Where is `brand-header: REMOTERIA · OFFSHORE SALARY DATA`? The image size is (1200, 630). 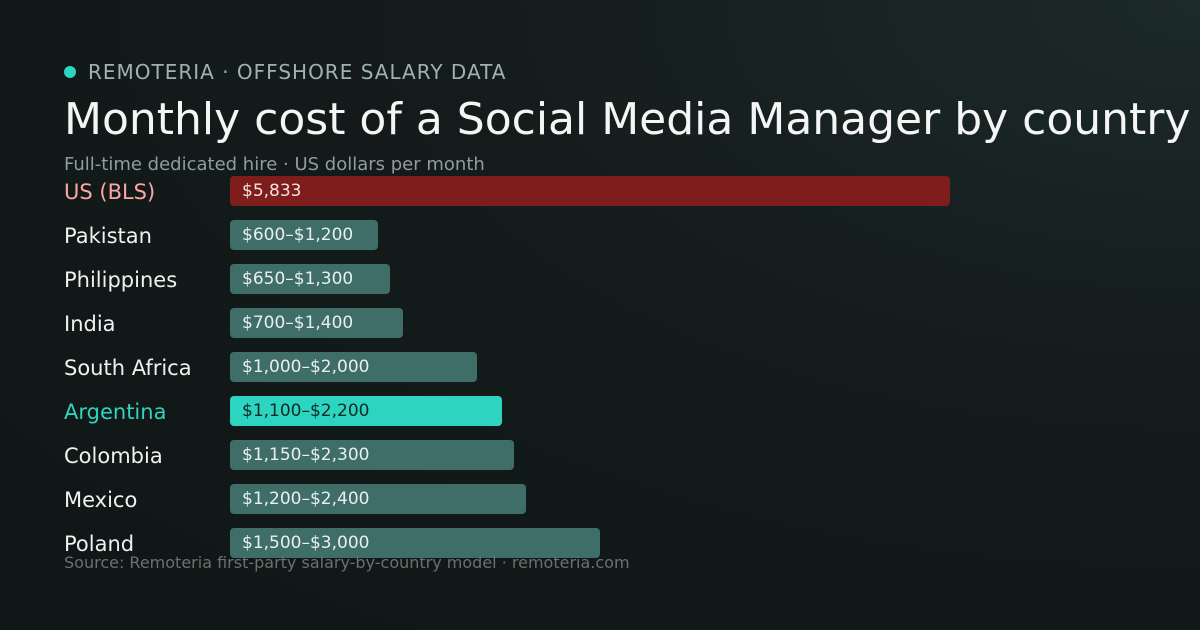
brand-header: REMOTERIA · OFFSHORE SALARY DATA is located at coordinates (285, 72).